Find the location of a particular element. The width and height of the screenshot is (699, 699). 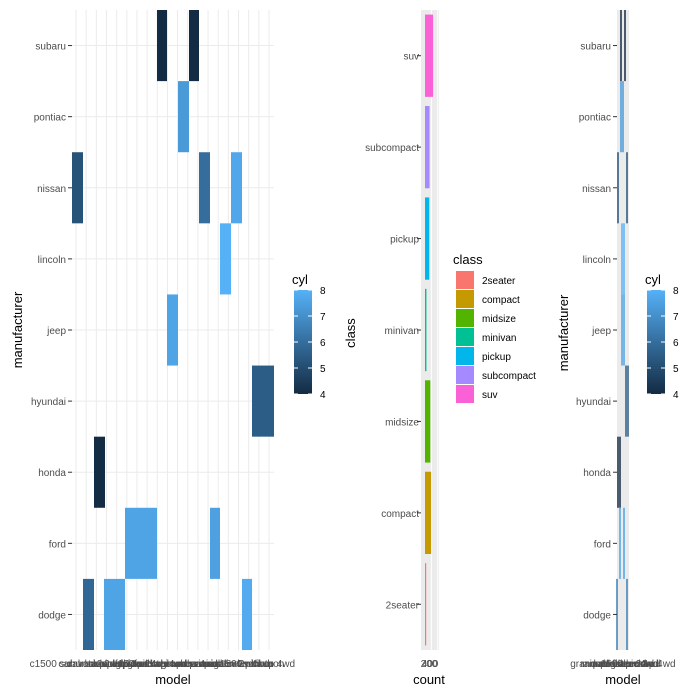

left-colorbar-label: 7 is located at coordinates (323, 317).